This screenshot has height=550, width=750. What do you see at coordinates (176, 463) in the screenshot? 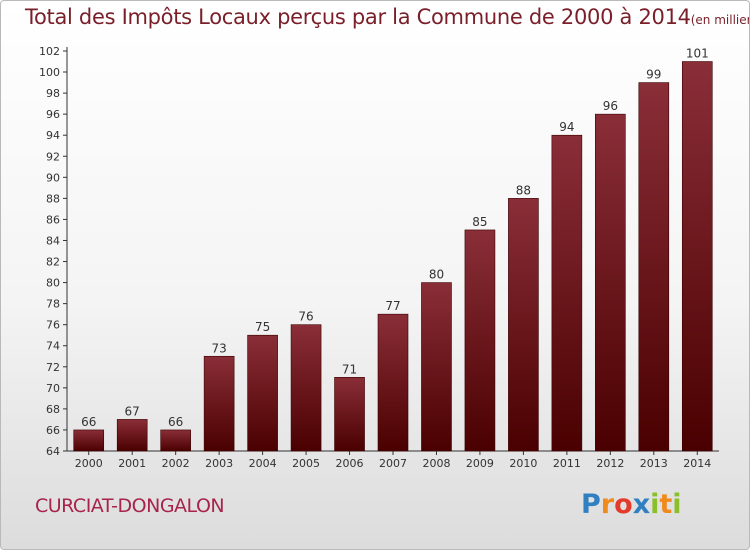
I see `x-tick-label: 2002` at bounding box center [176, 463].